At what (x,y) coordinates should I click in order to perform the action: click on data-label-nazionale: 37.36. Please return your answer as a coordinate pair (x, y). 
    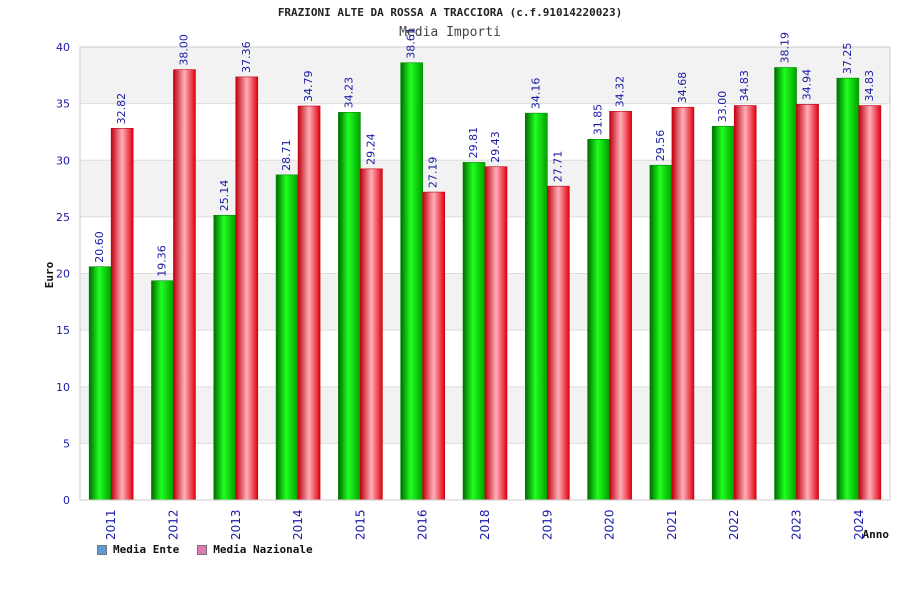
    Looking at the image, I should click on (246, 57).